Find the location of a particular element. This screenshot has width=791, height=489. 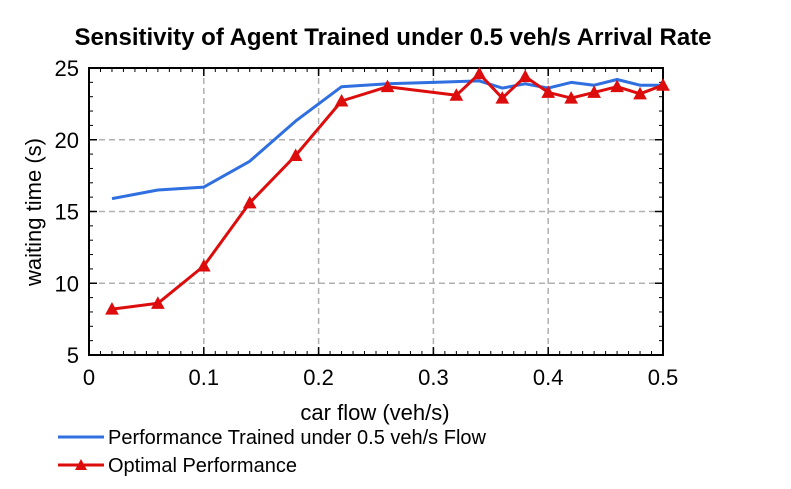

y-tick-label: 5 is located at coordinates (73, 355).